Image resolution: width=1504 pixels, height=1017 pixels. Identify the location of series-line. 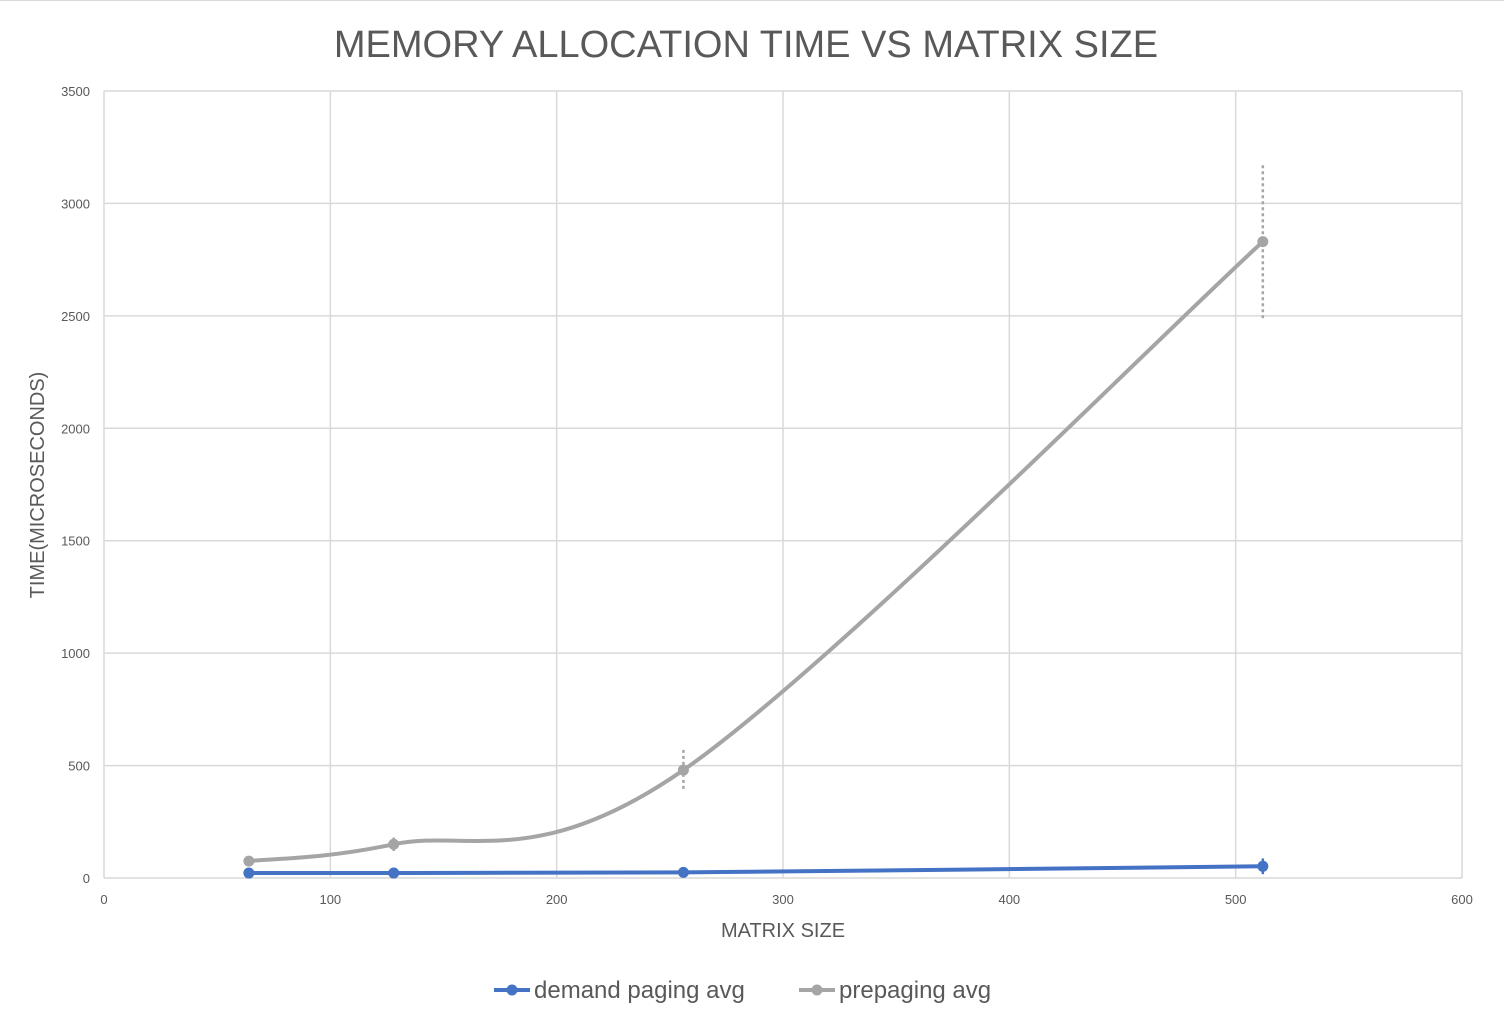
(755, 870).